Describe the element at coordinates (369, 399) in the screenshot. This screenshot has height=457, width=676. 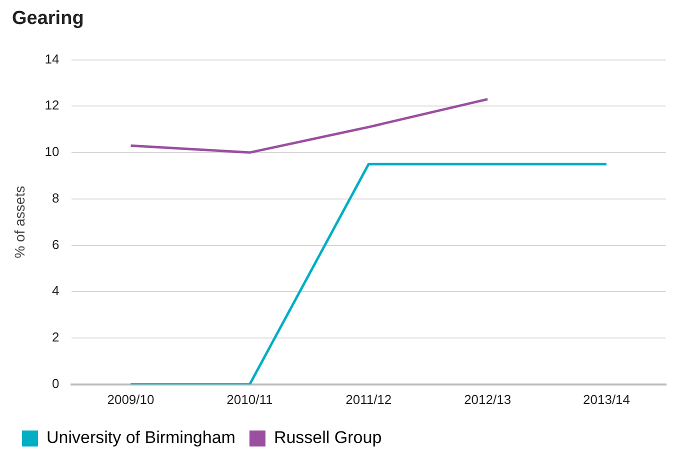
I see `x-tick-label: 2011/12` at that location.